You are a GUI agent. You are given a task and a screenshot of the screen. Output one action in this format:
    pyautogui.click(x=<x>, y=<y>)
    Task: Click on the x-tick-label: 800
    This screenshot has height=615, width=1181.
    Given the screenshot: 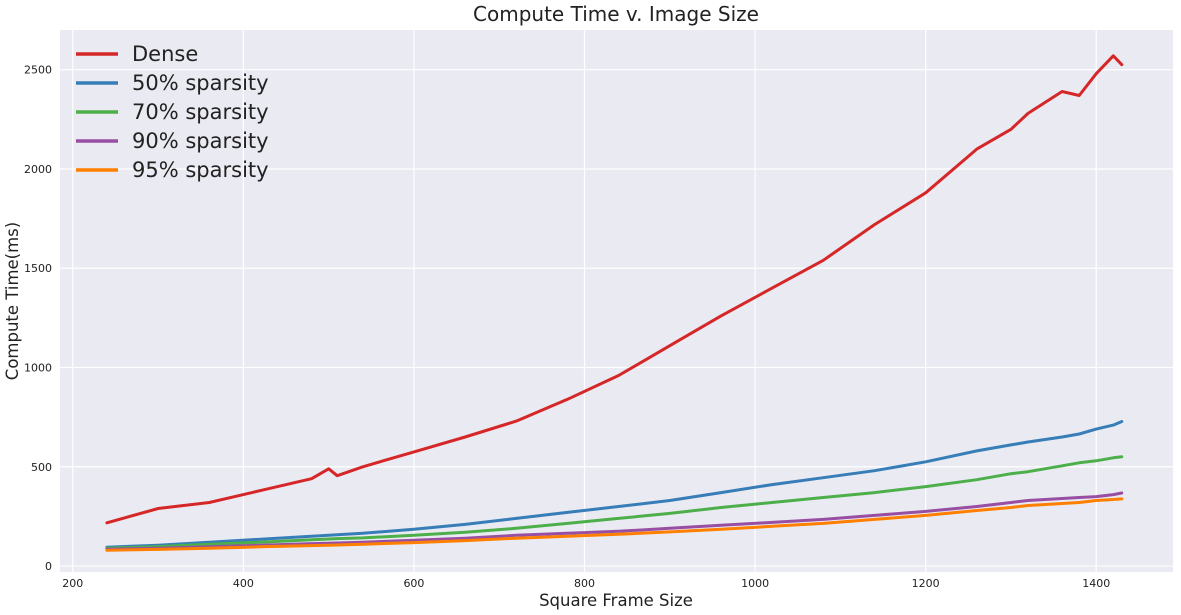 What is the action you would take?
    pyautogui.click(x=584, y=583)
    